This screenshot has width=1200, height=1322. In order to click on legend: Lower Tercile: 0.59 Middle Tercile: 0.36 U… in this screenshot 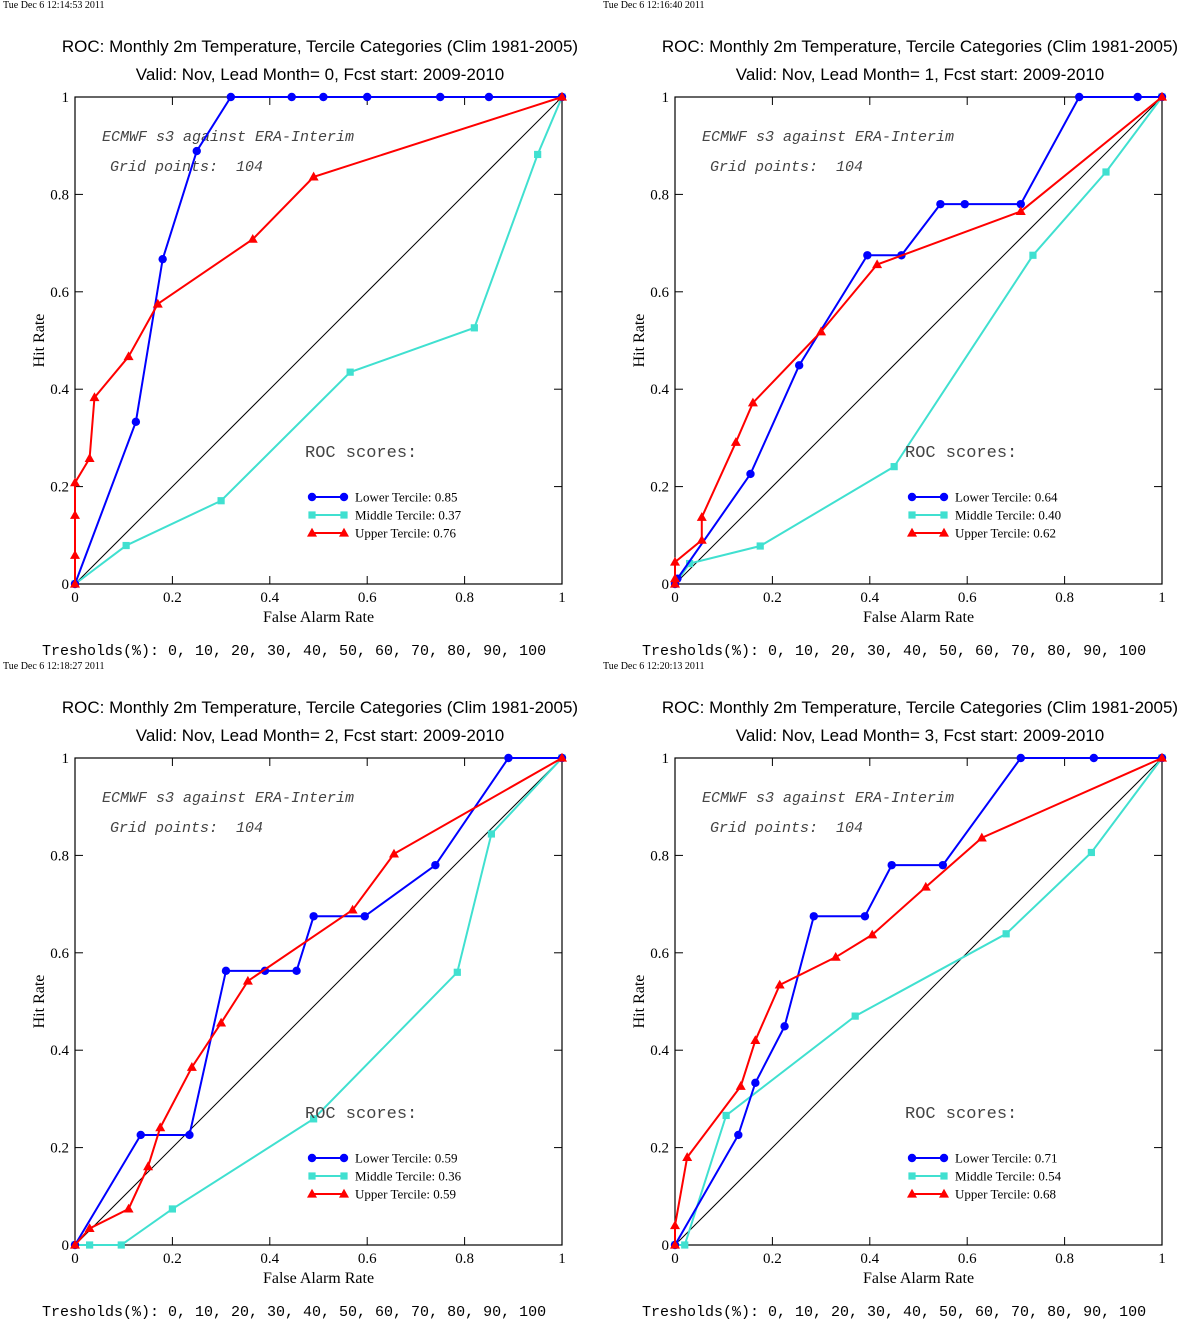, I will do `click(384, 1176)`.